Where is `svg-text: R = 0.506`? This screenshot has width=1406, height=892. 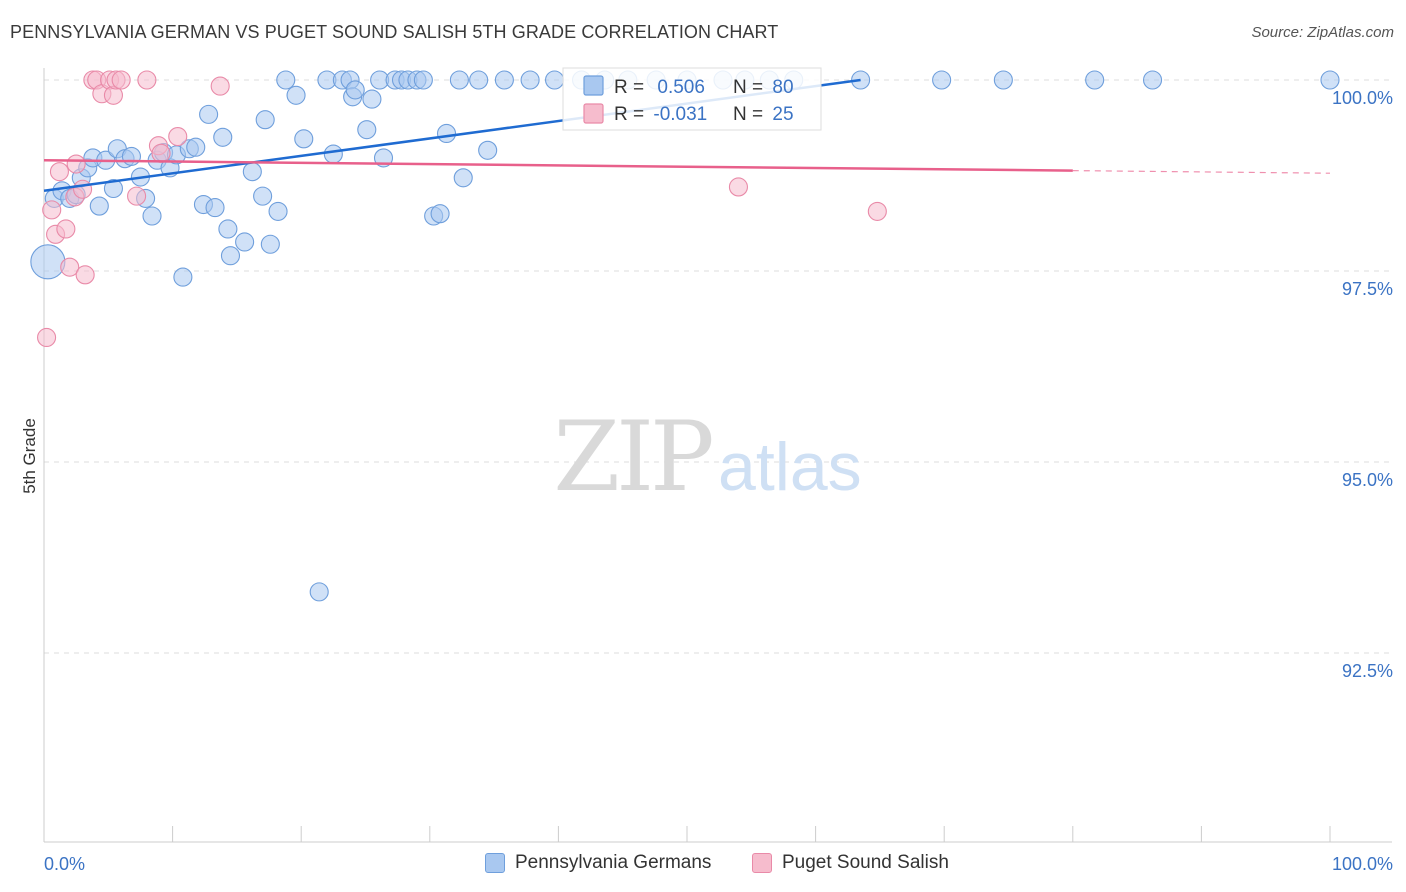
svg-text: R = 0.506 is located at coordinates (659, 87).